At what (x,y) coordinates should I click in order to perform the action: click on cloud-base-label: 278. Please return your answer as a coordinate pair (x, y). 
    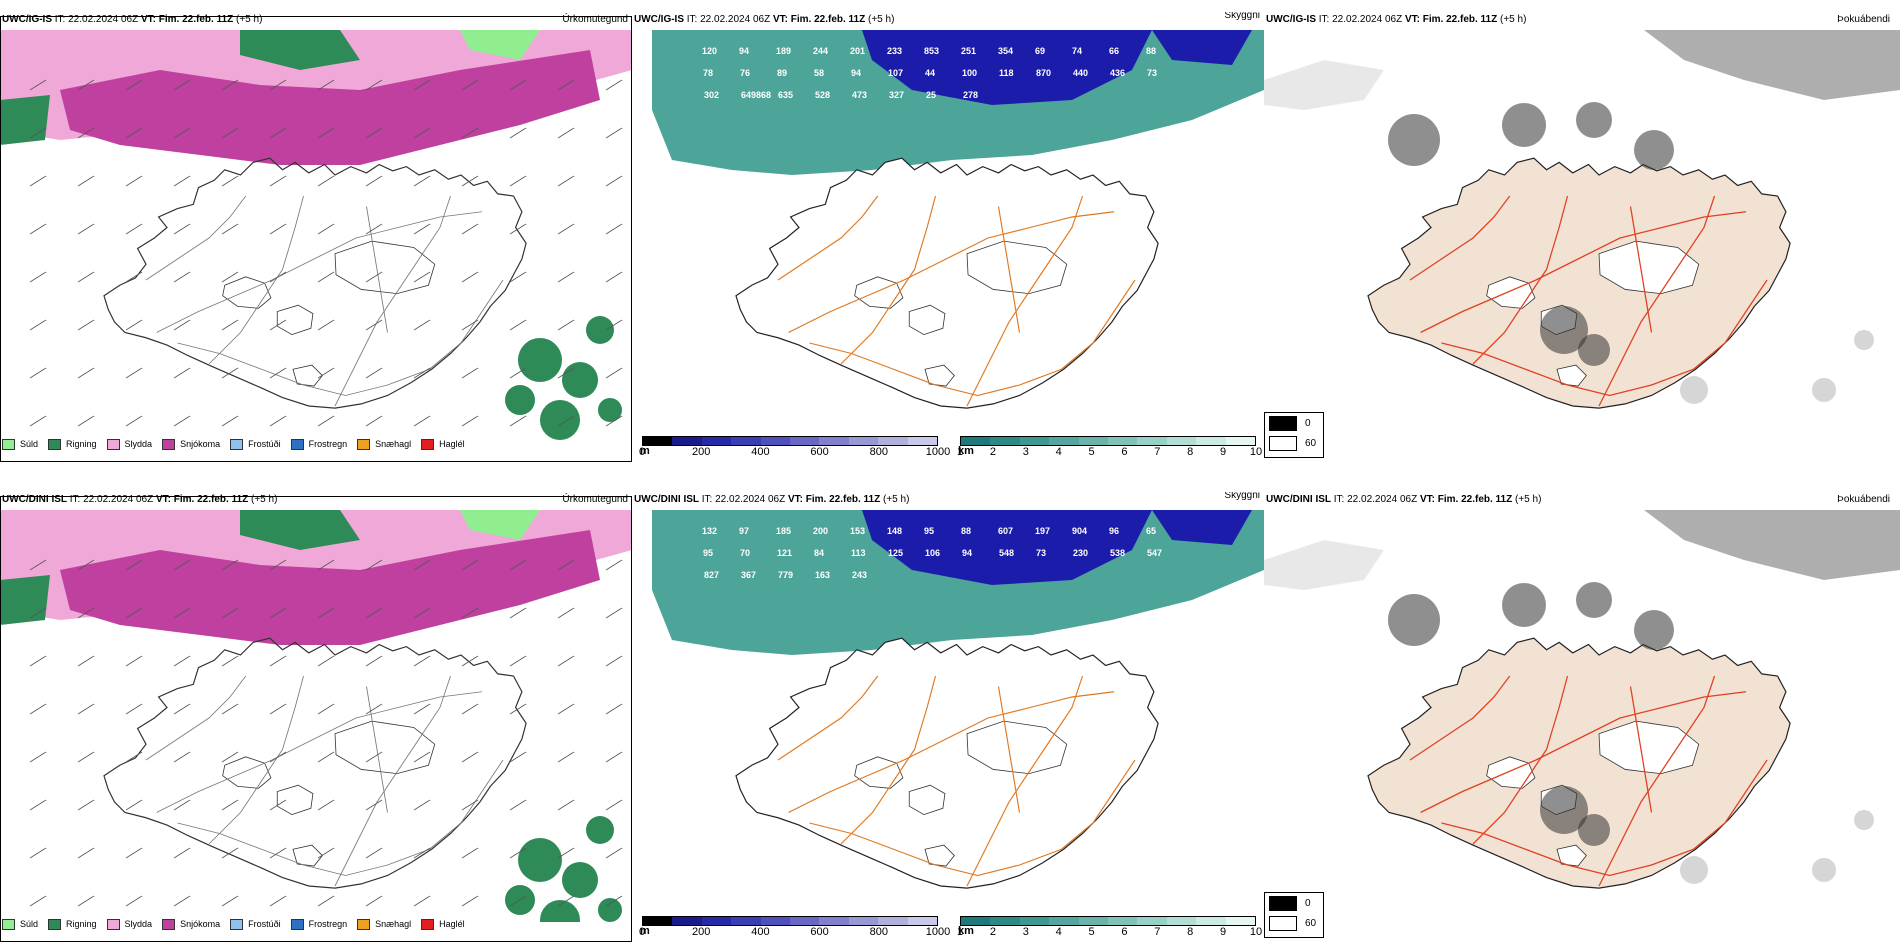
    Looking at the image, I should click on (970, 95).